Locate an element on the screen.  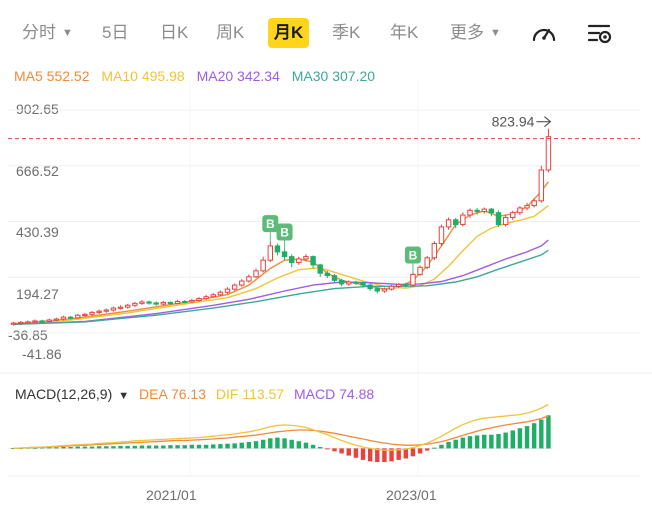
tab-quarterly-k: 季K is located at coordinates (346, 33).